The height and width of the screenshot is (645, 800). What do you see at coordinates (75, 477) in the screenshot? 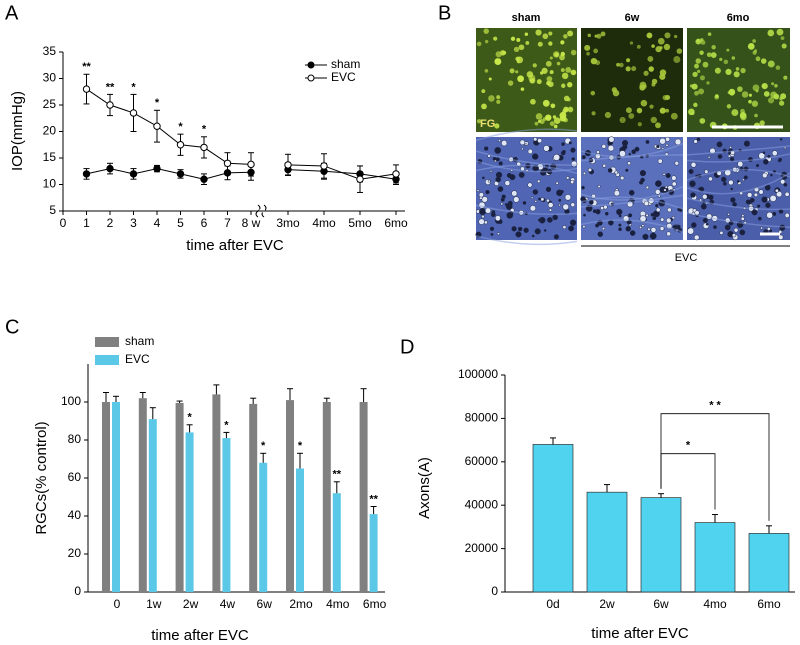
I see `y-tick-label: 60` at bounding box center [75, 477].